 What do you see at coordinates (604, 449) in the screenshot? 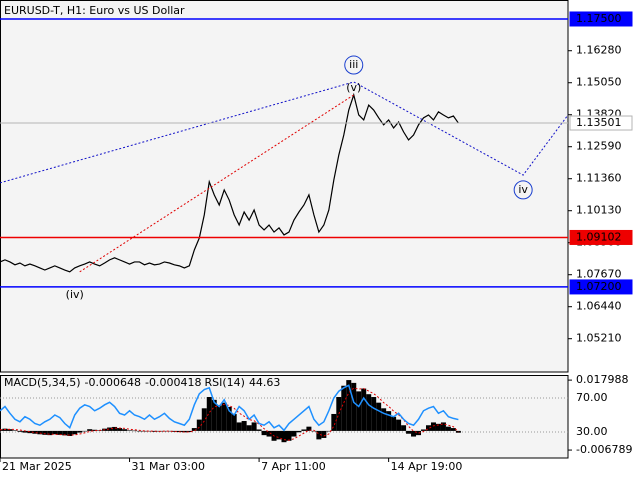
I see `y-tick-label: -0.006789` at bounding box center [604, 449].